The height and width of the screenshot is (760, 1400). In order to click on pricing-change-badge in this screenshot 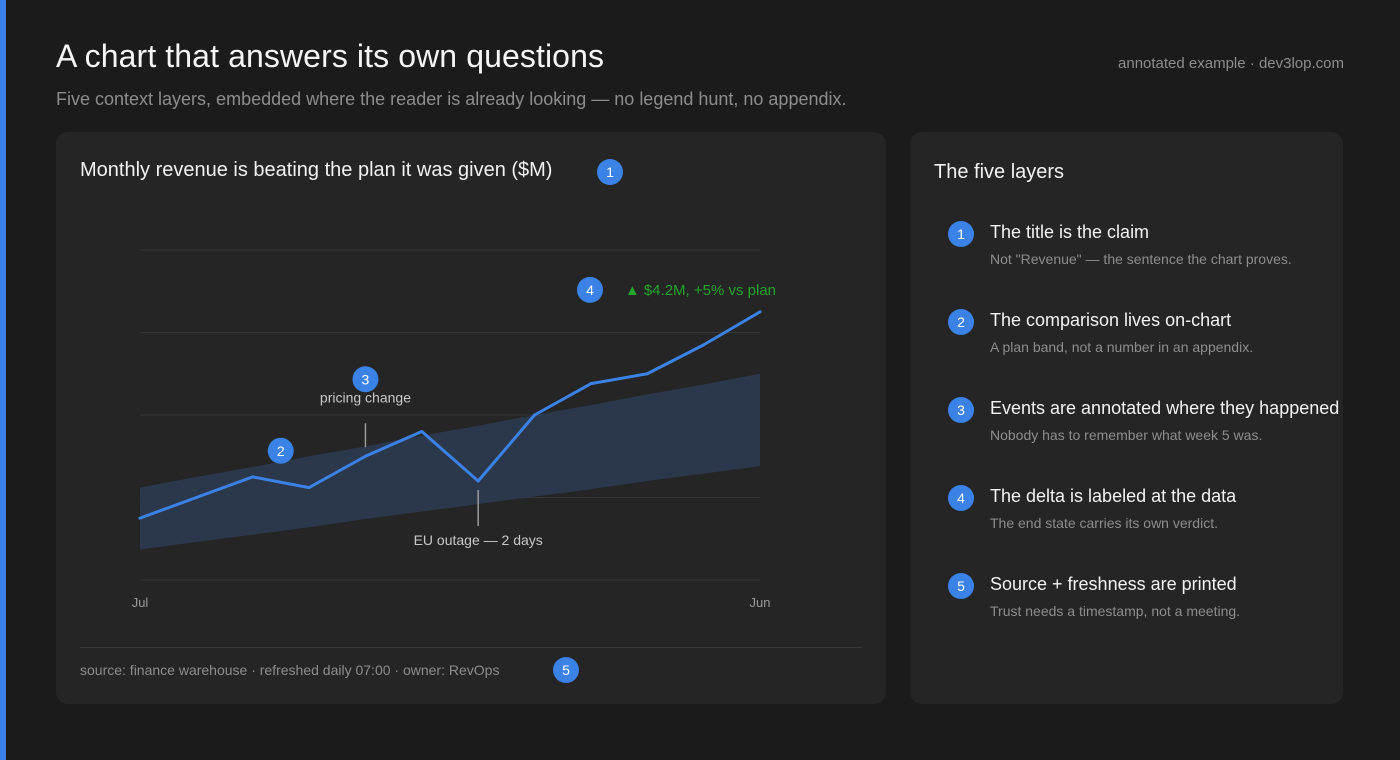, I will do `click(365, 379)`.